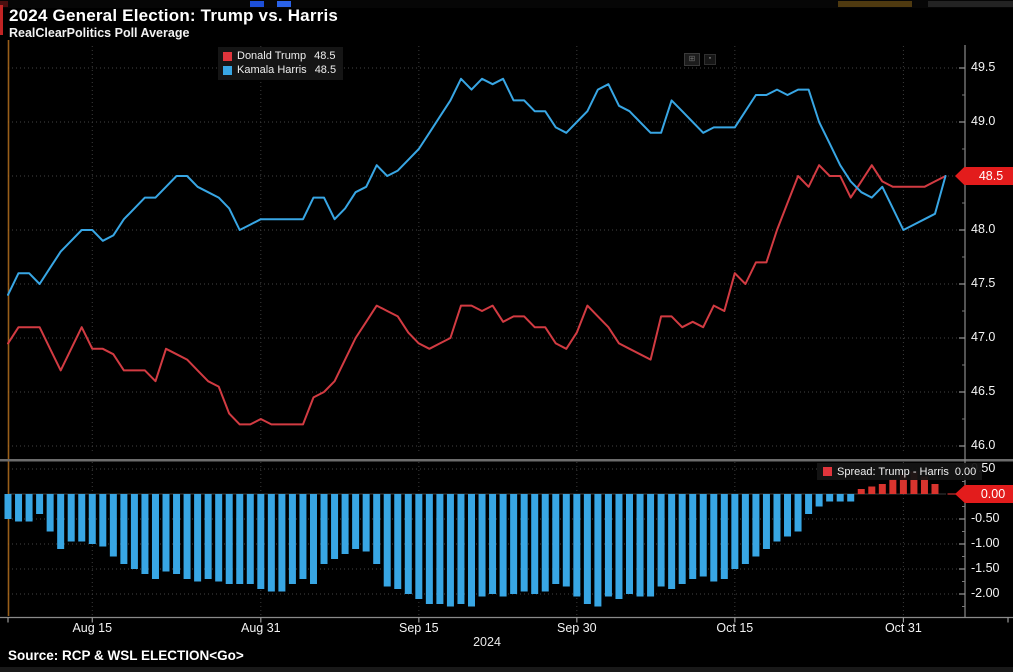 The height and width of the screenshot is (672, 1013). Describe the element at coordinates (875, 4) in the screenshot. I see `chrome-segment-amber` at that location.